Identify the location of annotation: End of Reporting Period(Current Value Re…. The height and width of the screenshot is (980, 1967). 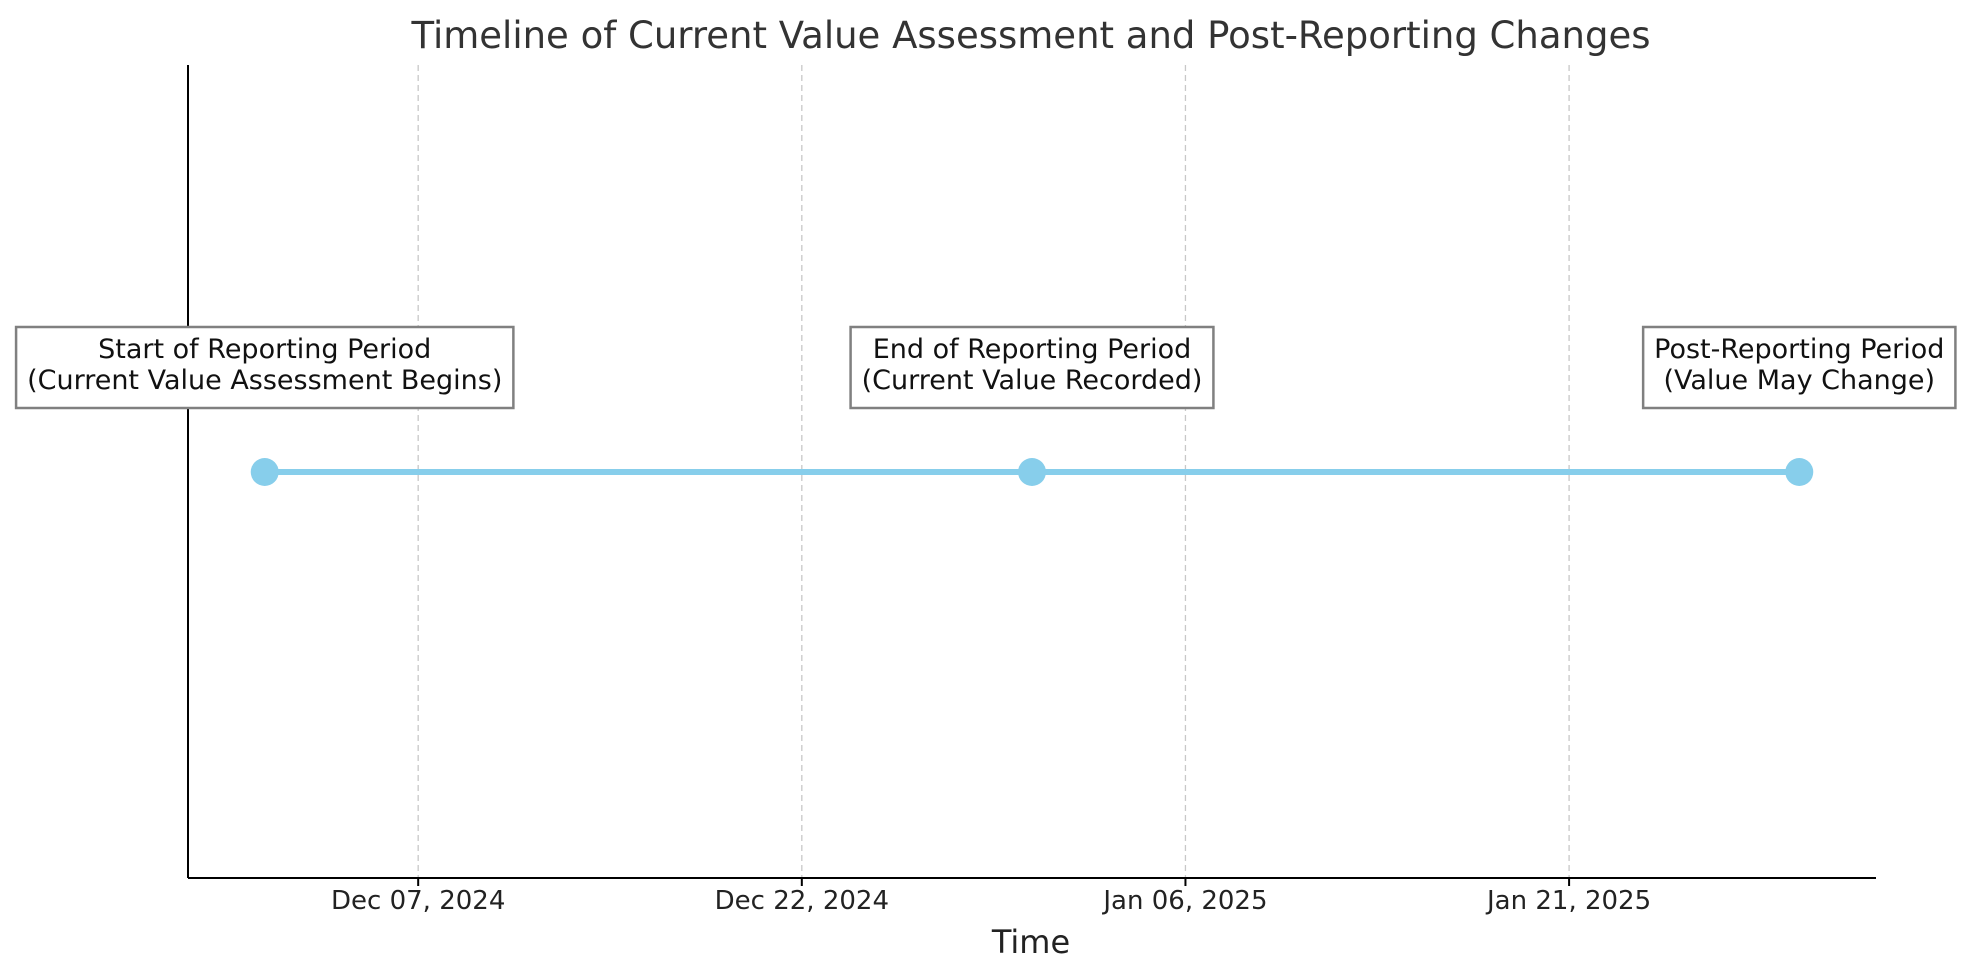
(1032, 367).